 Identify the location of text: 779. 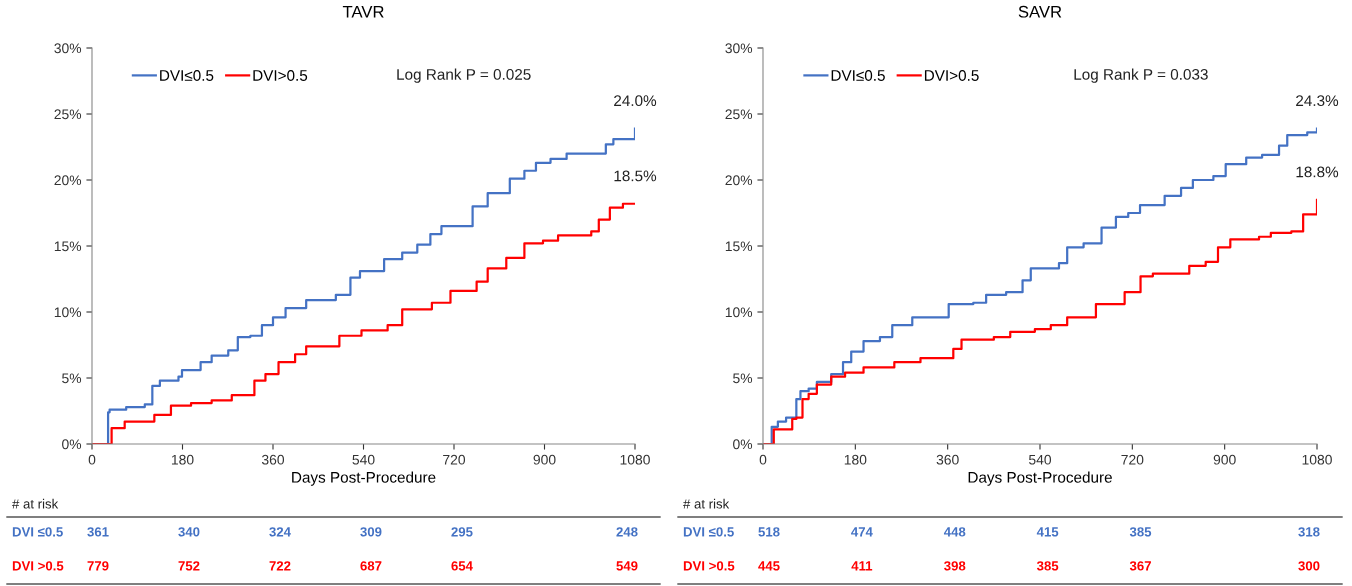
(98, 566).